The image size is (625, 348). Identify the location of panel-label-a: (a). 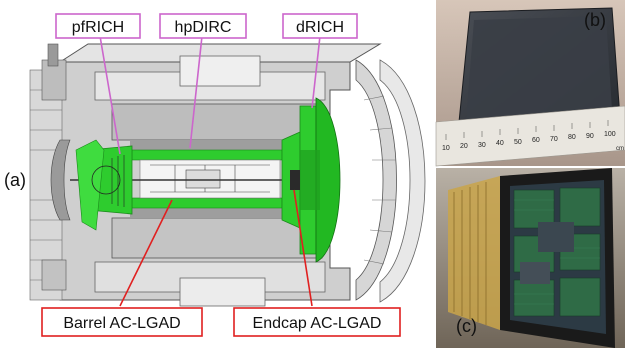
(15, 180).